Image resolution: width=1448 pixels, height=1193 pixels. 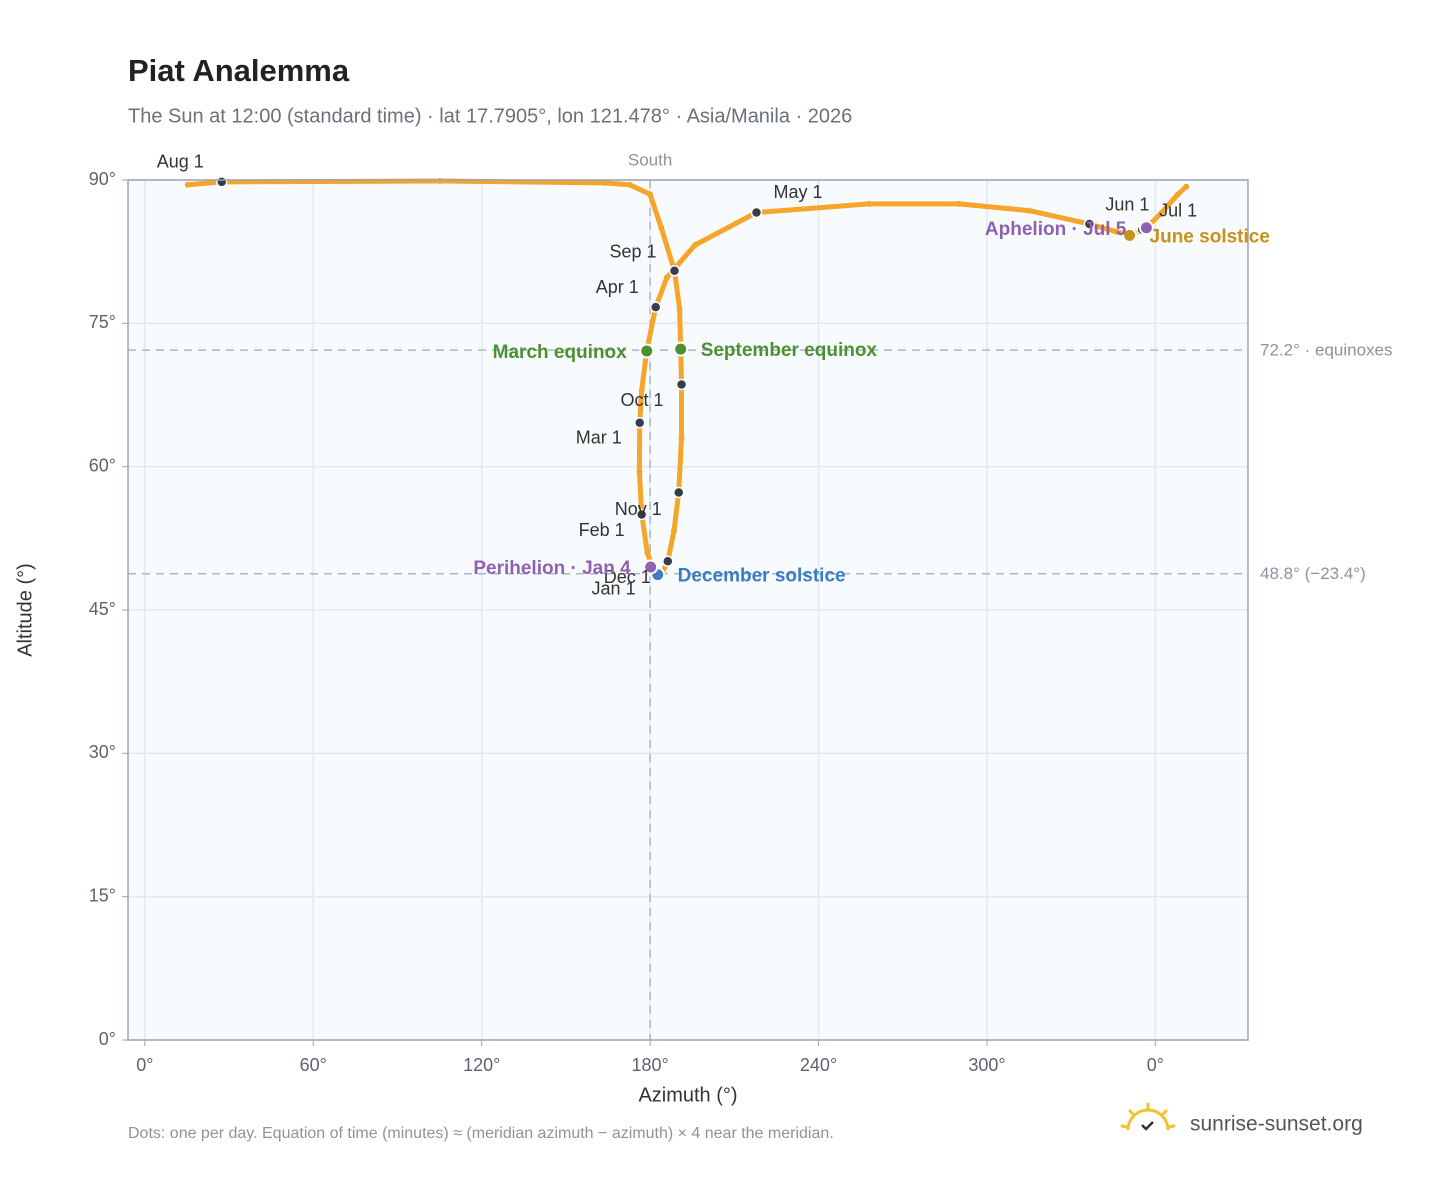 What do you see at coordinates (180, 162) in the screenshot?
I see `month-label: Aug 1` at bounding box center [180, 162].